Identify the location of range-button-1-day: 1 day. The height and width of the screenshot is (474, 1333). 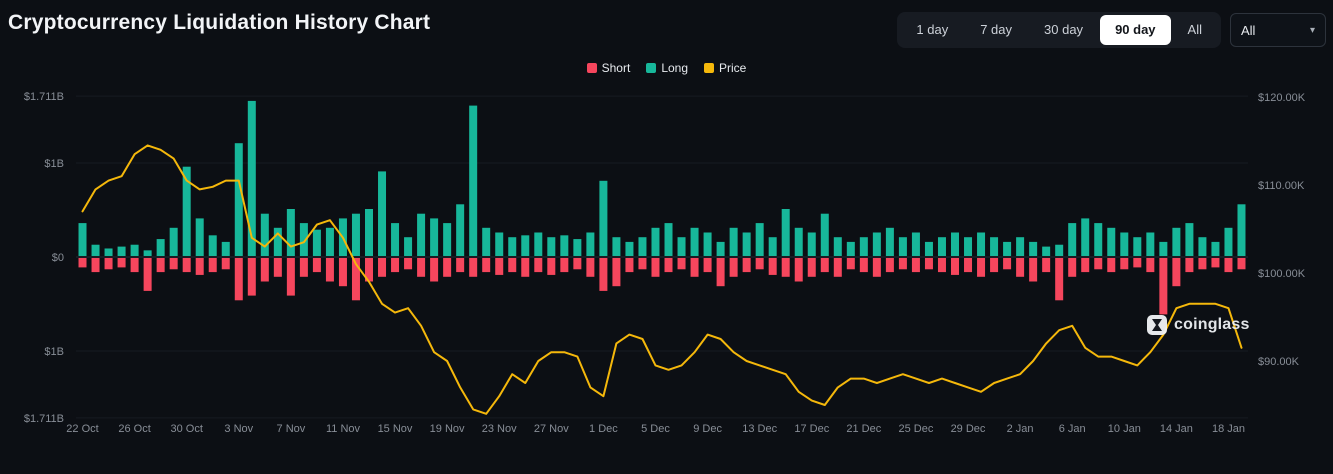
(932, 29).